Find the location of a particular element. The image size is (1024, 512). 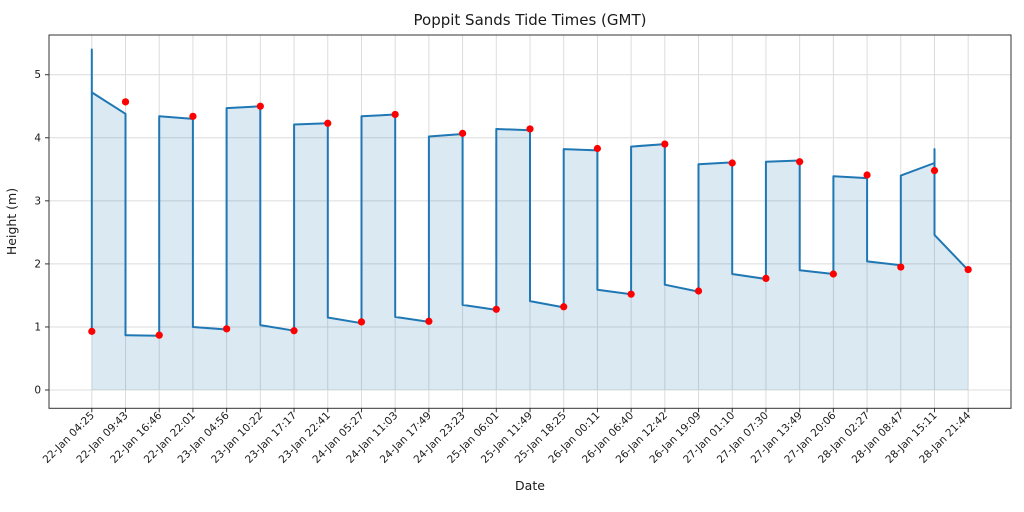

chart-title: Poppit Sands Tide Times (GMT) is located at coordinates (530, 20).